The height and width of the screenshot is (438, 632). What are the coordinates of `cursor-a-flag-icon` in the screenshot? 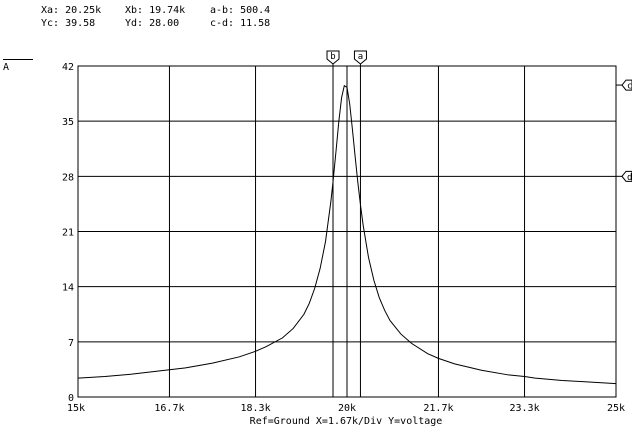 It's located at (360, 57).